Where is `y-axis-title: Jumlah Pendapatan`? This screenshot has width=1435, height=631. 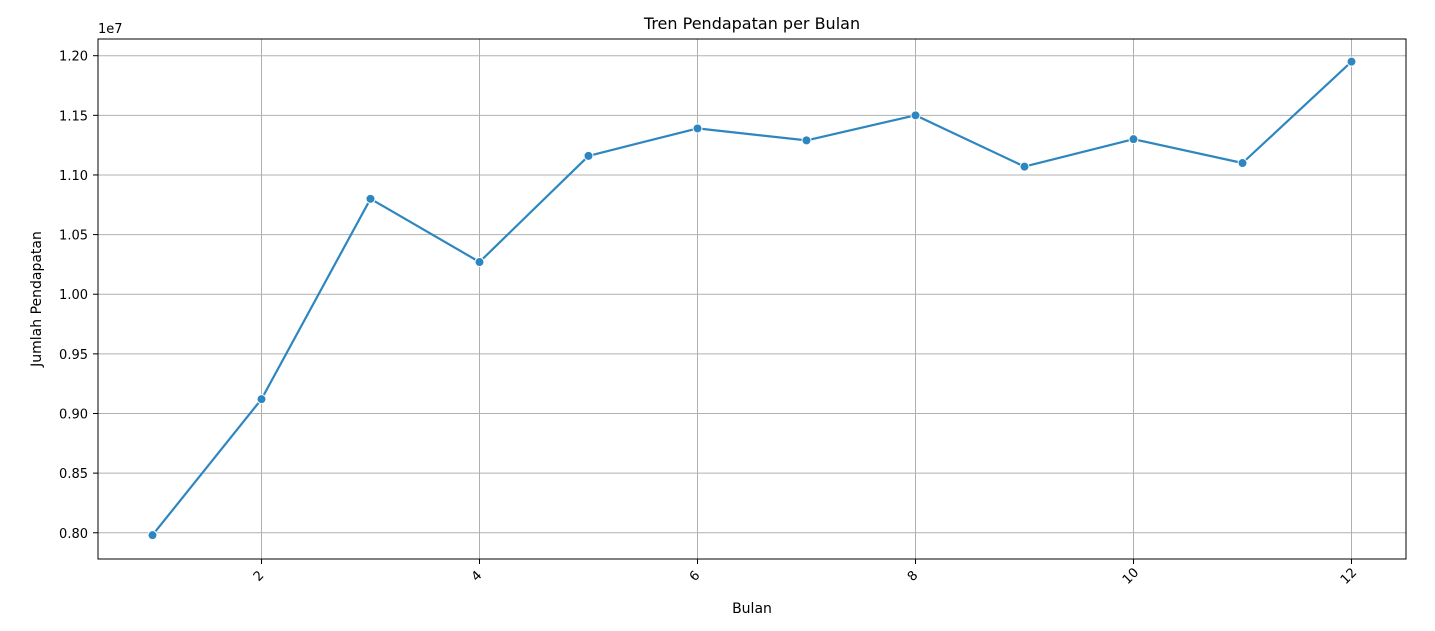 y-axis-title: Jumlah Pendapatan is located at coordinates (37, 299).